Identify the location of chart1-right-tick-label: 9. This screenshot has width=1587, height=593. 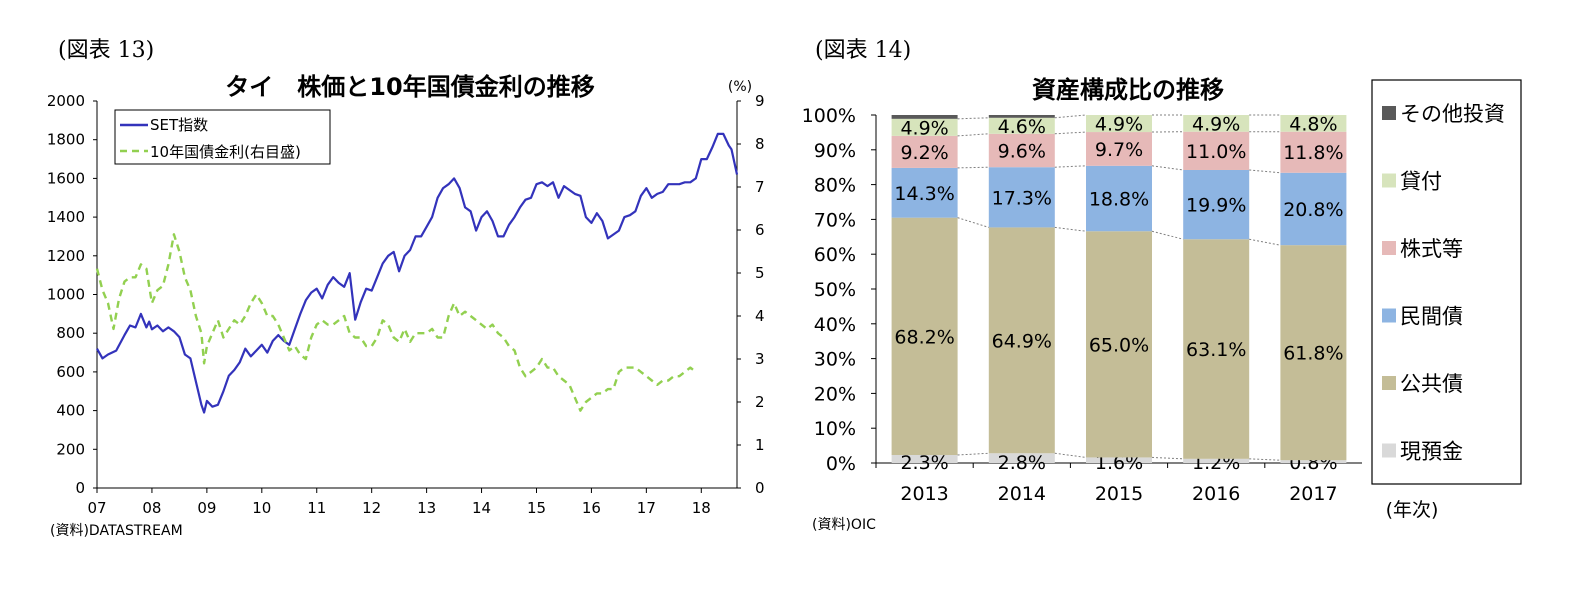
(760, 101).